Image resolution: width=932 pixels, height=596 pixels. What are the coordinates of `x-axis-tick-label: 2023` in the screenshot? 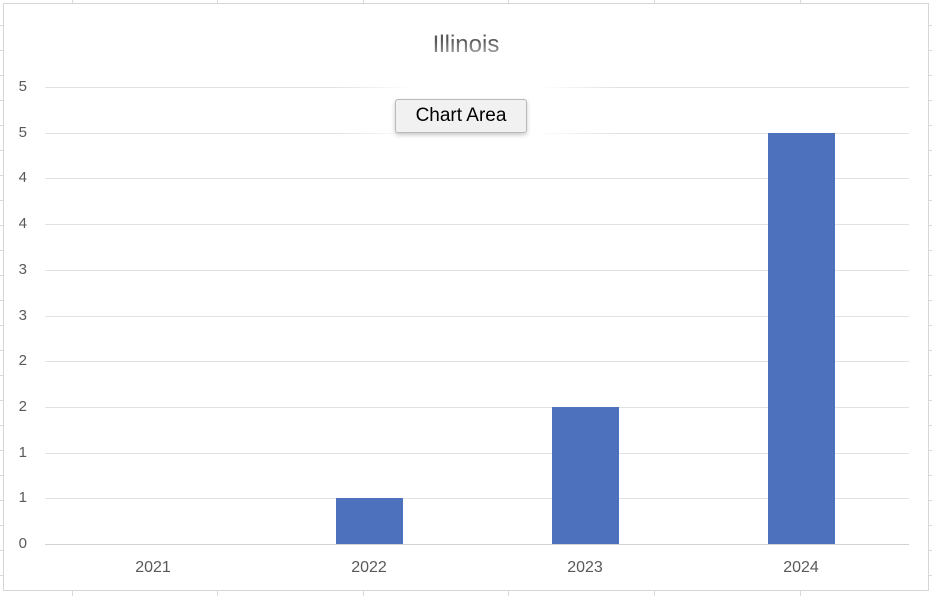 It's located at (585, 567).